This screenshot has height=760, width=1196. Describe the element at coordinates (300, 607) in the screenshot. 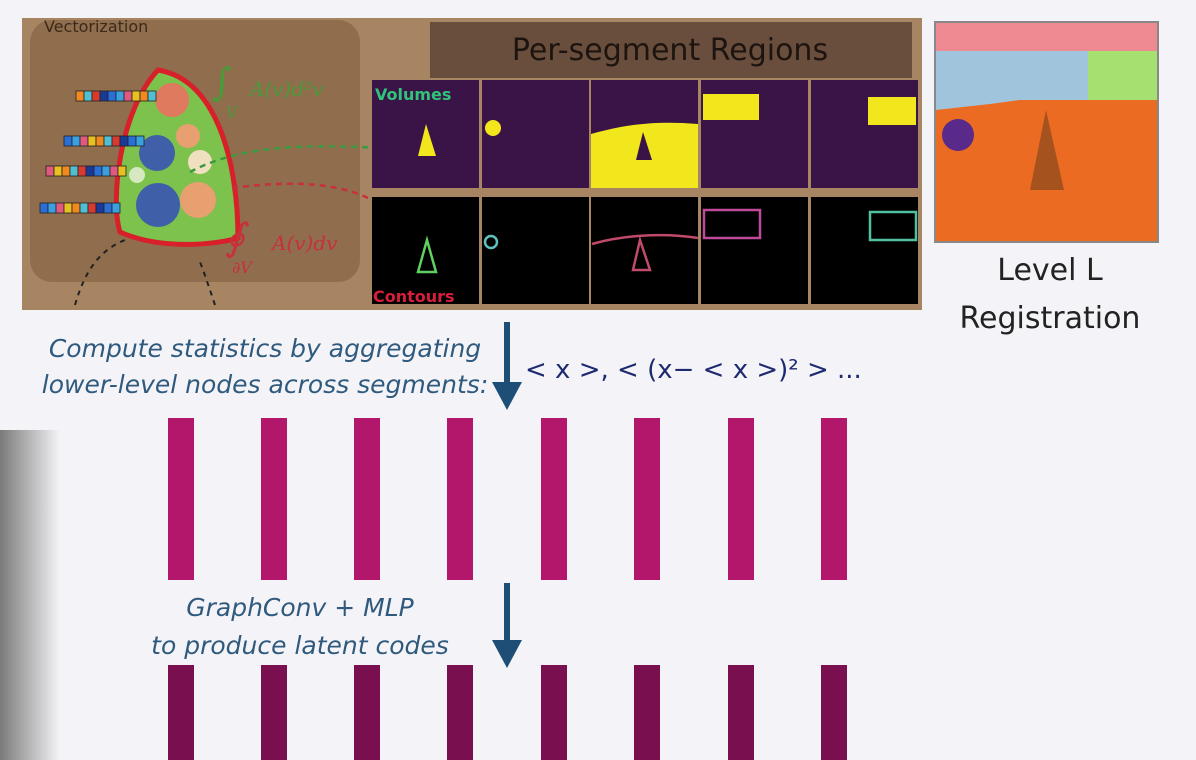

I see `graphconv-line1: GraphConv + MLP` at that location.